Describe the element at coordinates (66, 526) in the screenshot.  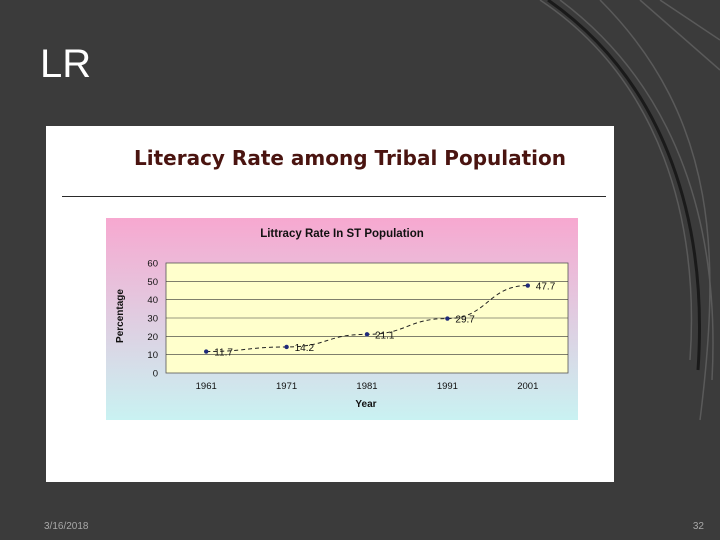
I see `slide-date: 3/16/2018` at that location.